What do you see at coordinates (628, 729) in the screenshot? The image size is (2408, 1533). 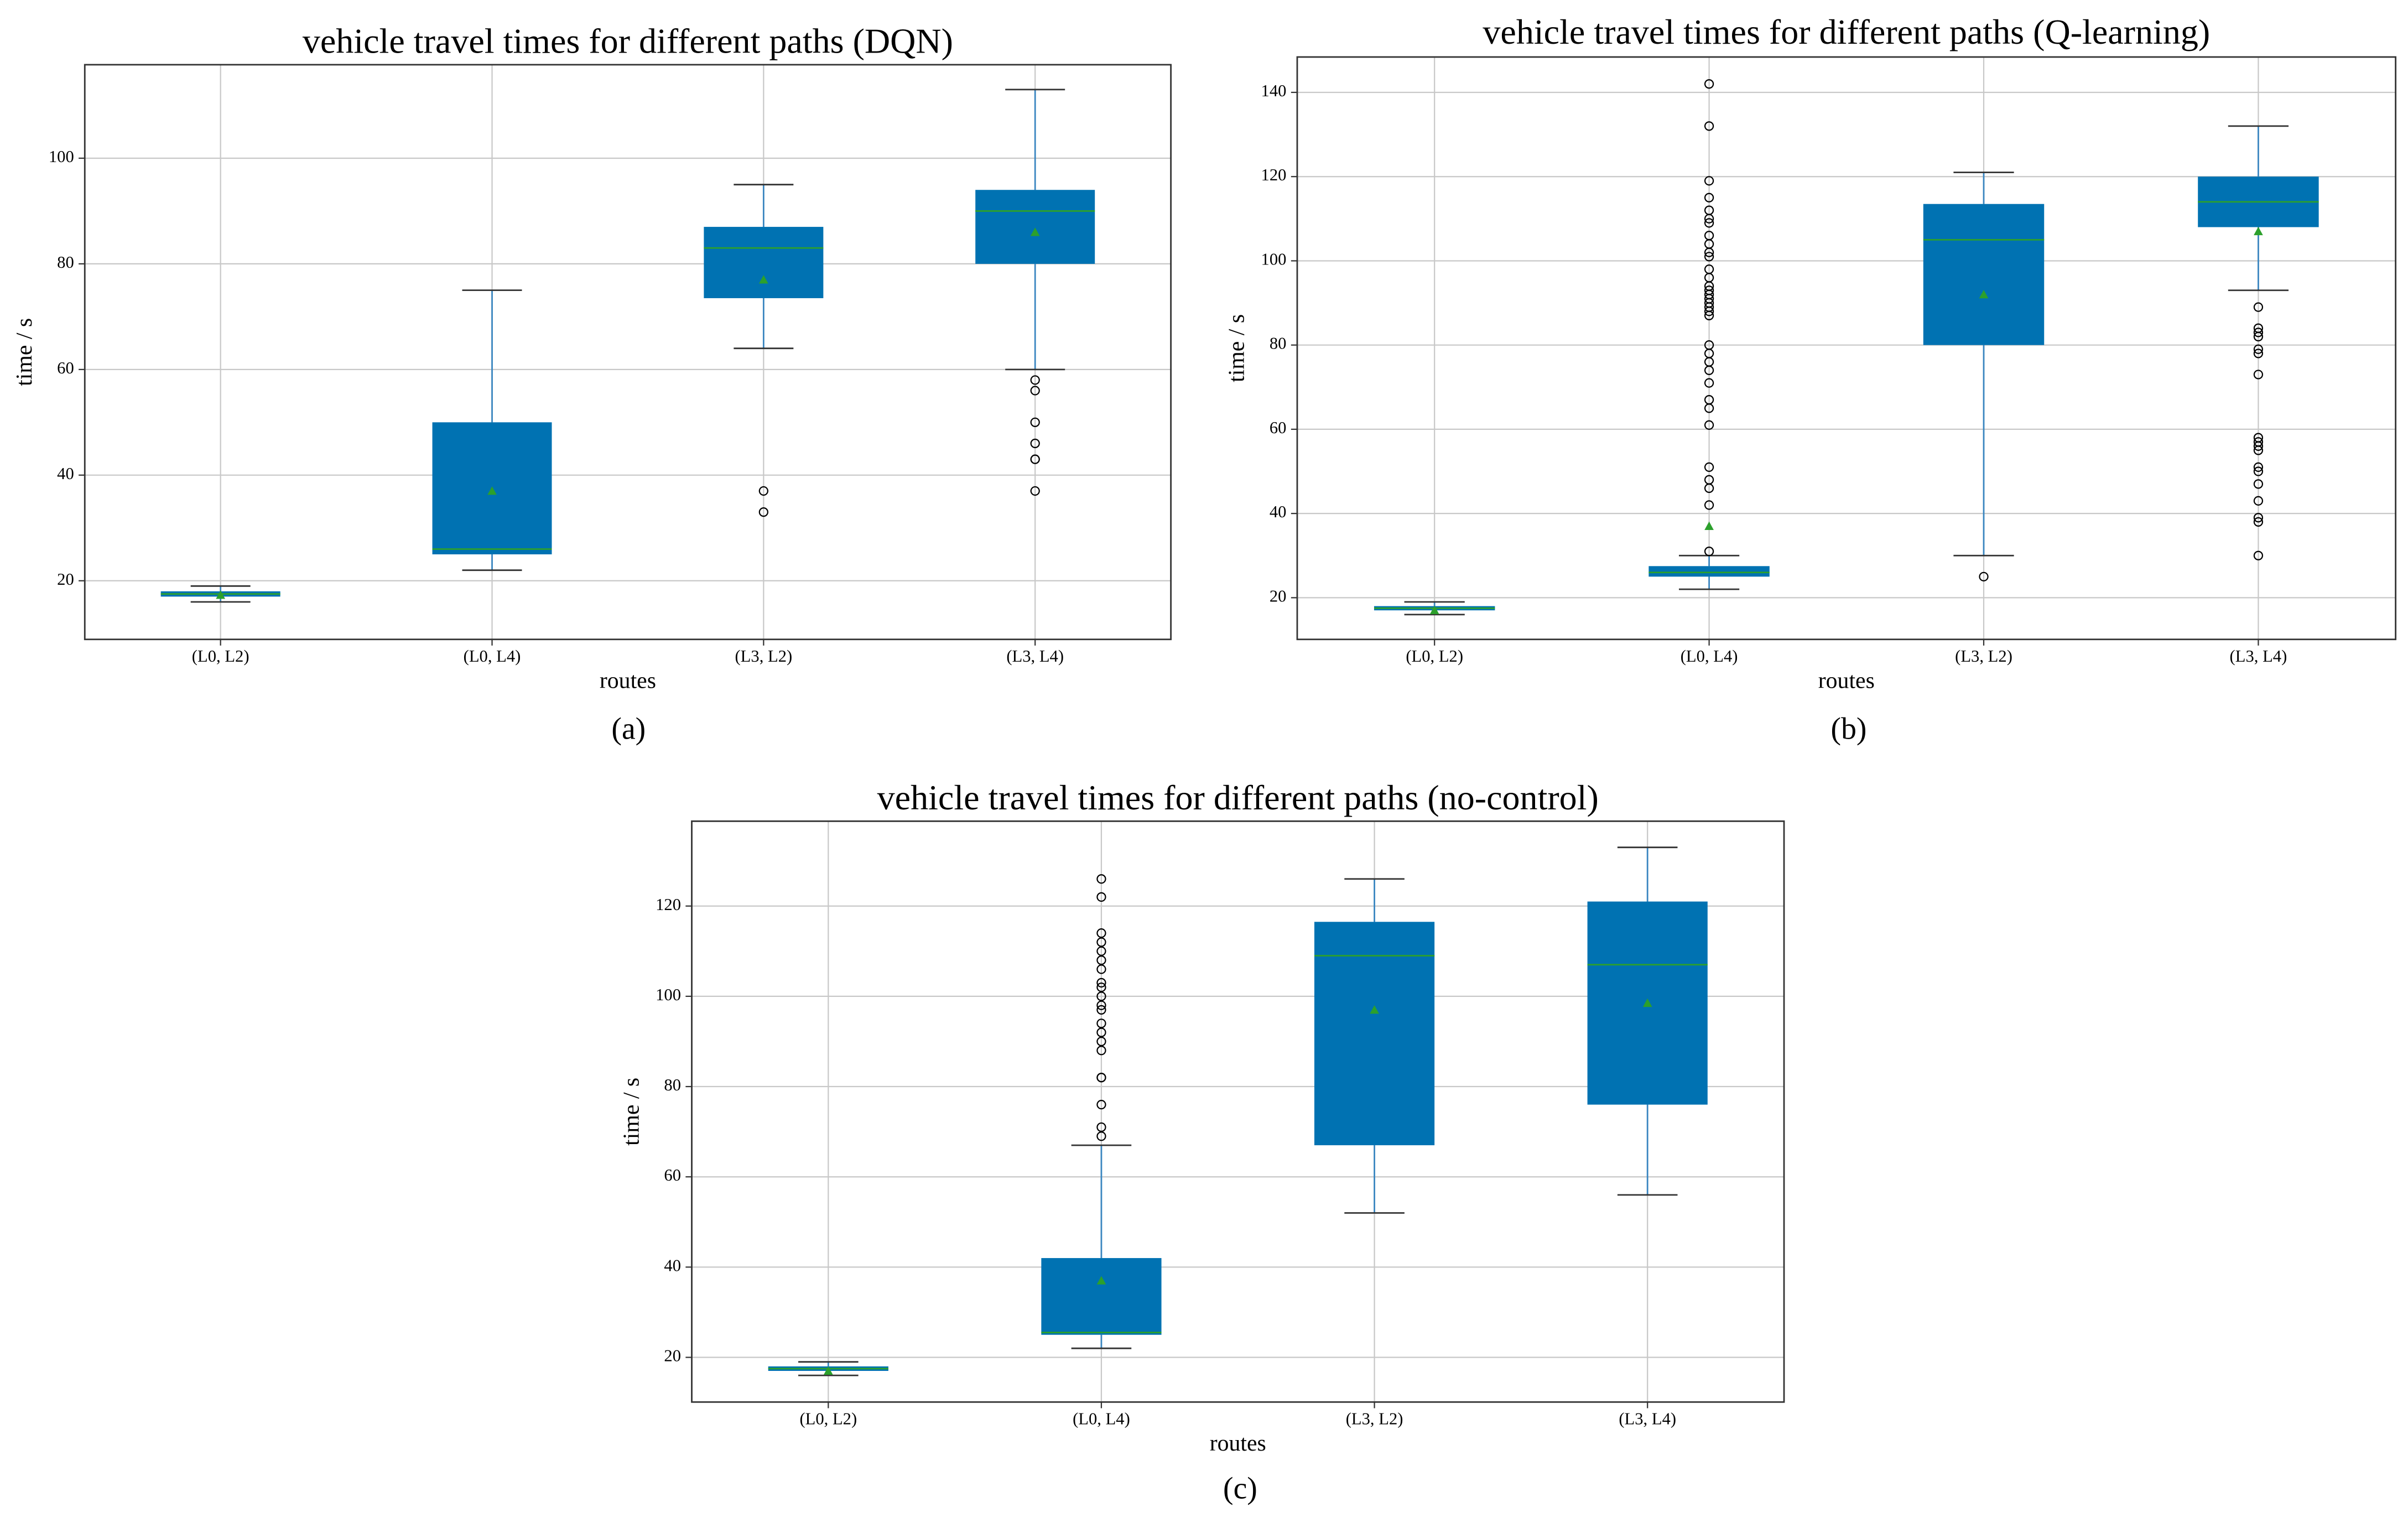 I see `caption: (a)` at bounding box center [628, 729].